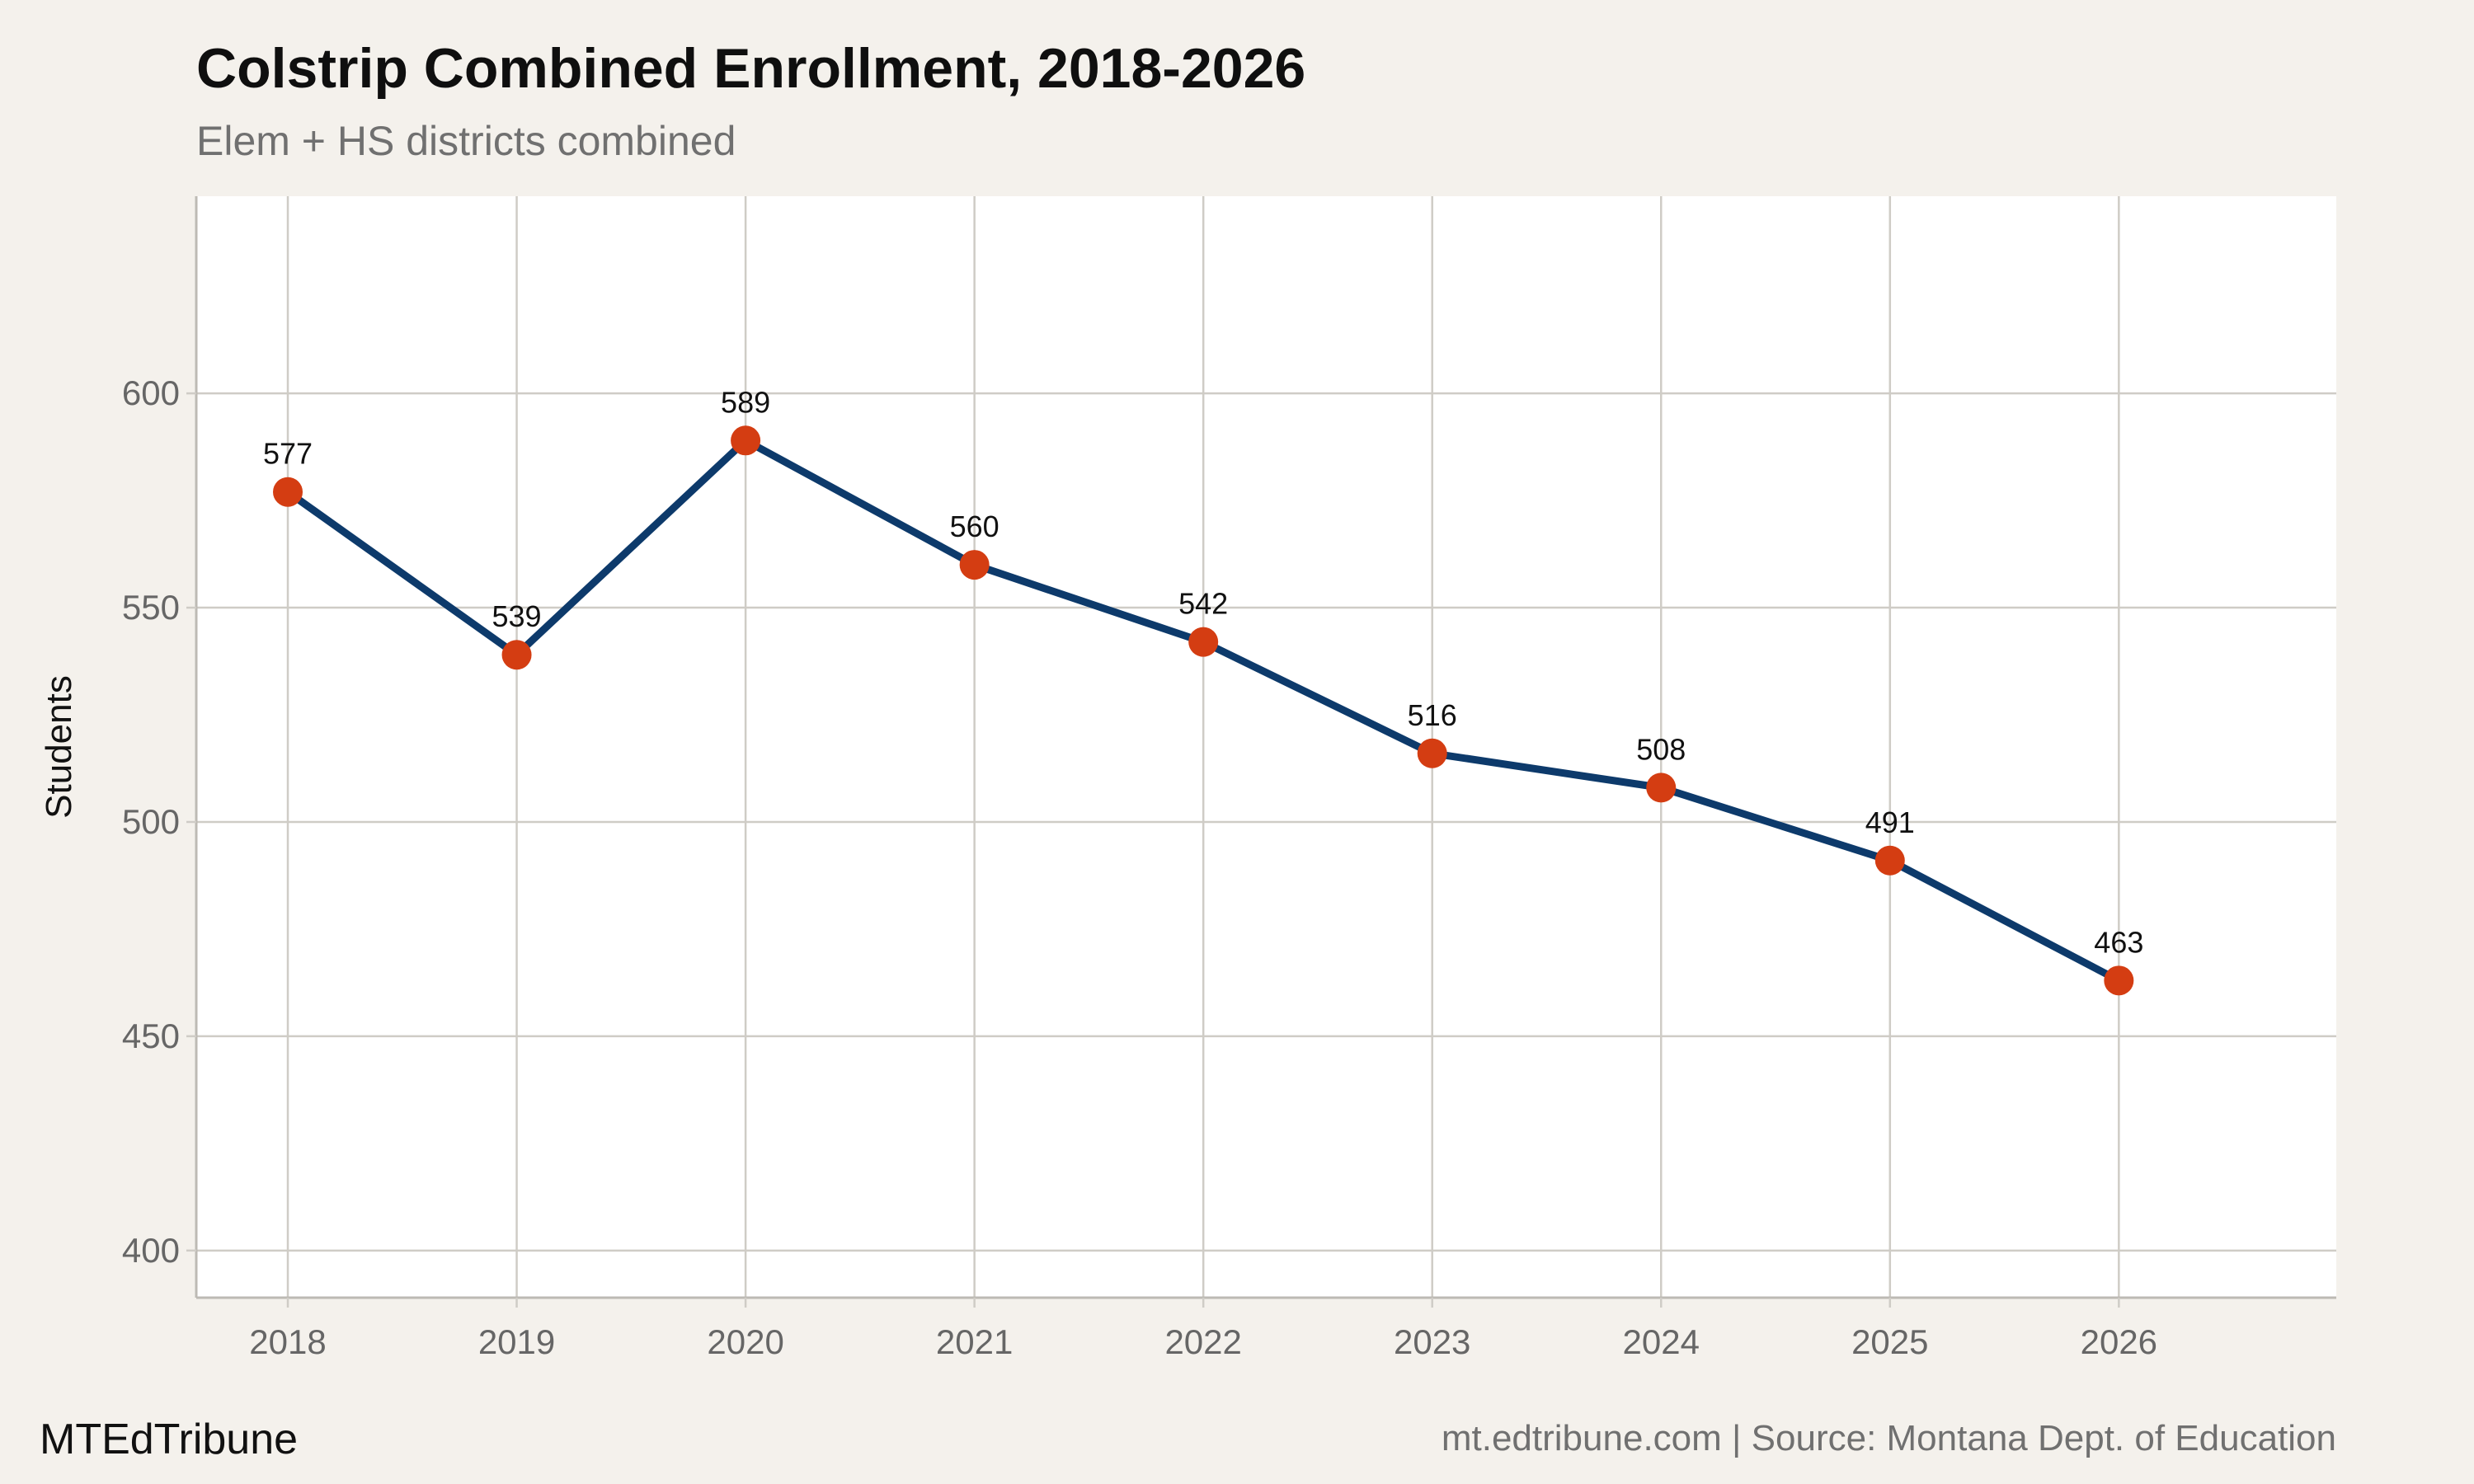 The width and height of the screenshot is (2474, 1484). Describe the element at coordinates (466, 141) in the screenshot. I see `chart-subtitle: Elem + HS districts combined` at that location.